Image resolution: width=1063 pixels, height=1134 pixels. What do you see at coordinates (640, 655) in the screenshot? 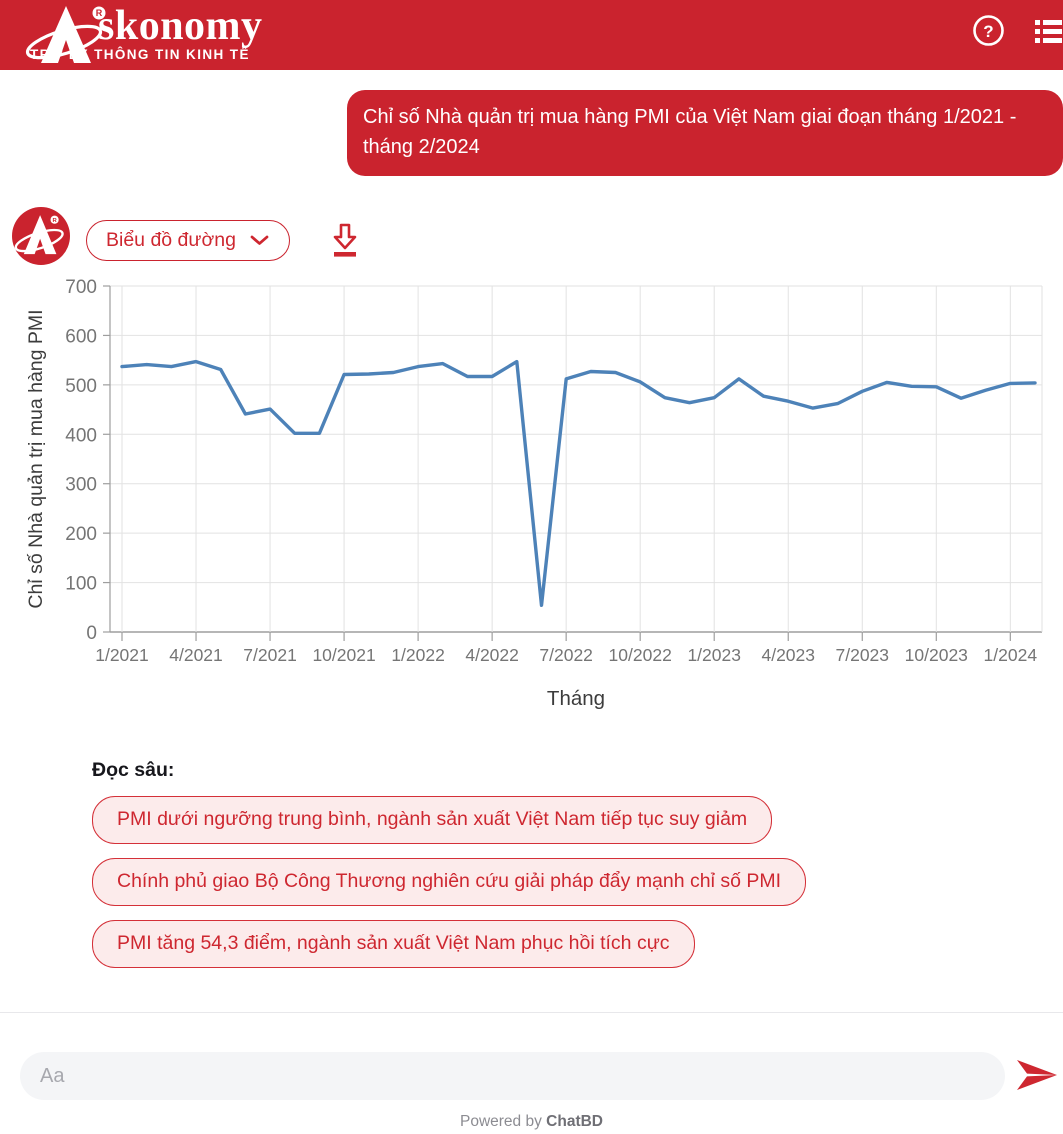
I see `svg-text: 10/2022` at bounding box center [640, 655].